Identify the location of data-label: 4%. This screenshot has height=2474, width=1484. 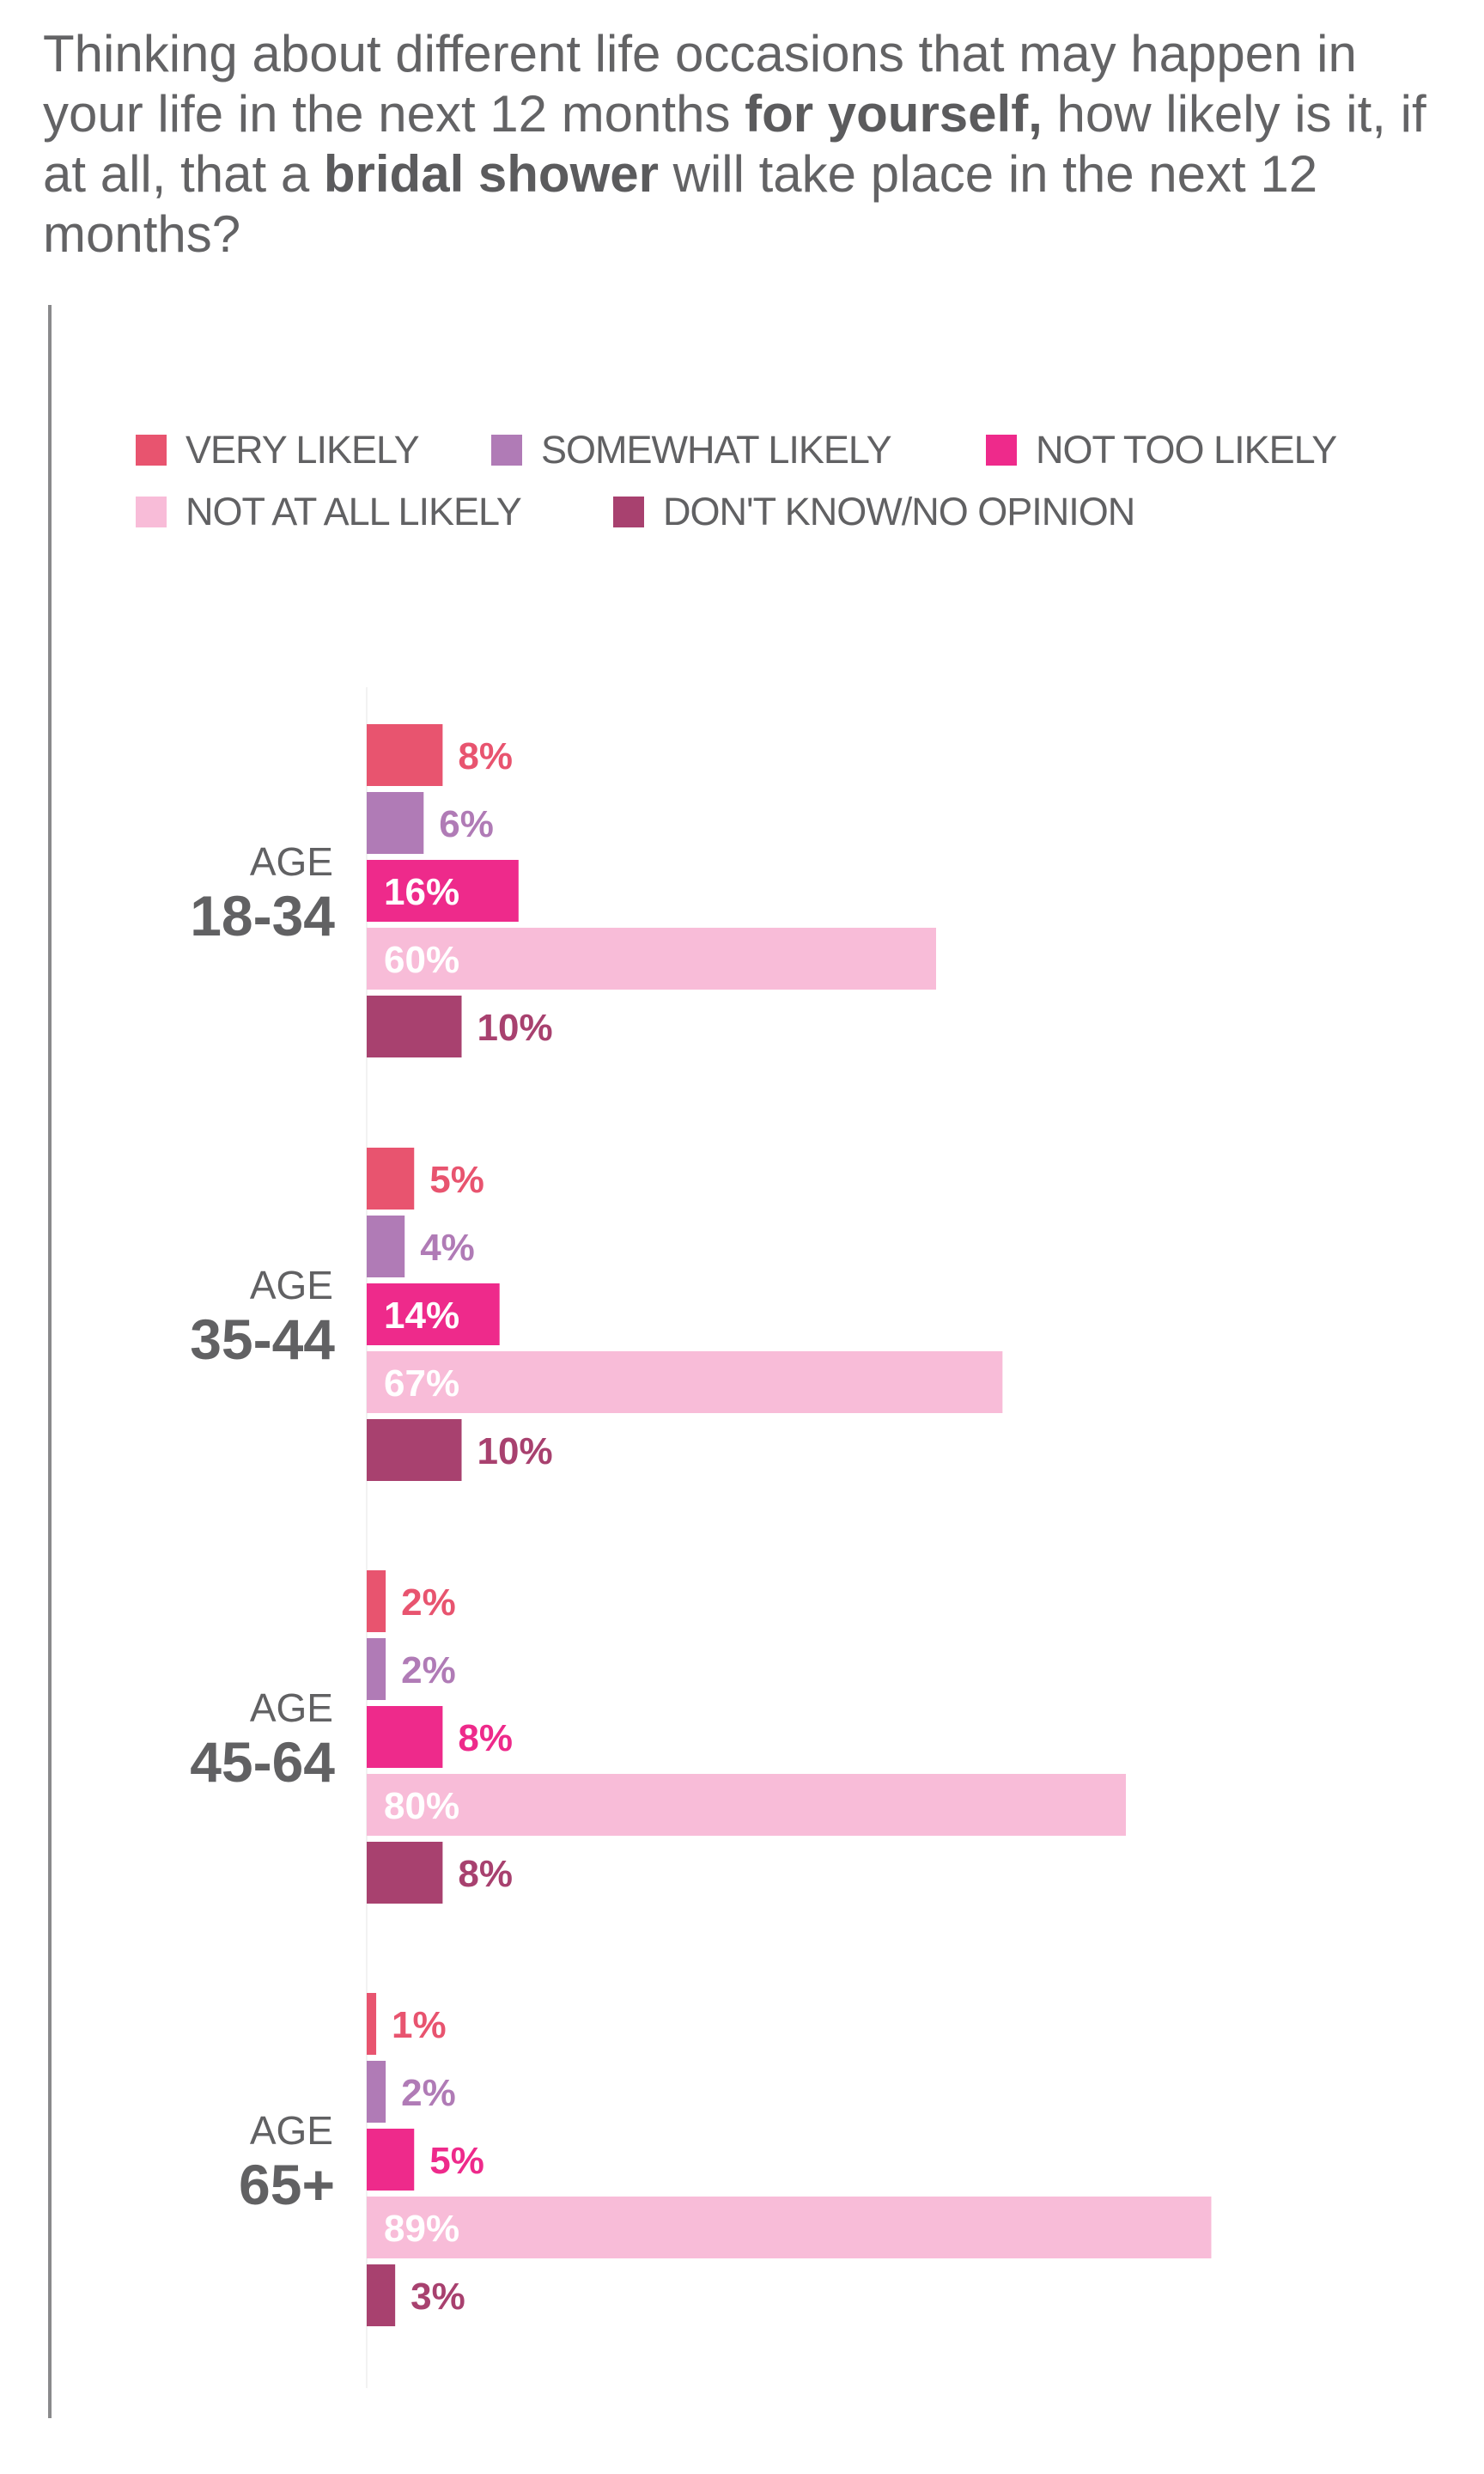
(448, 1248).